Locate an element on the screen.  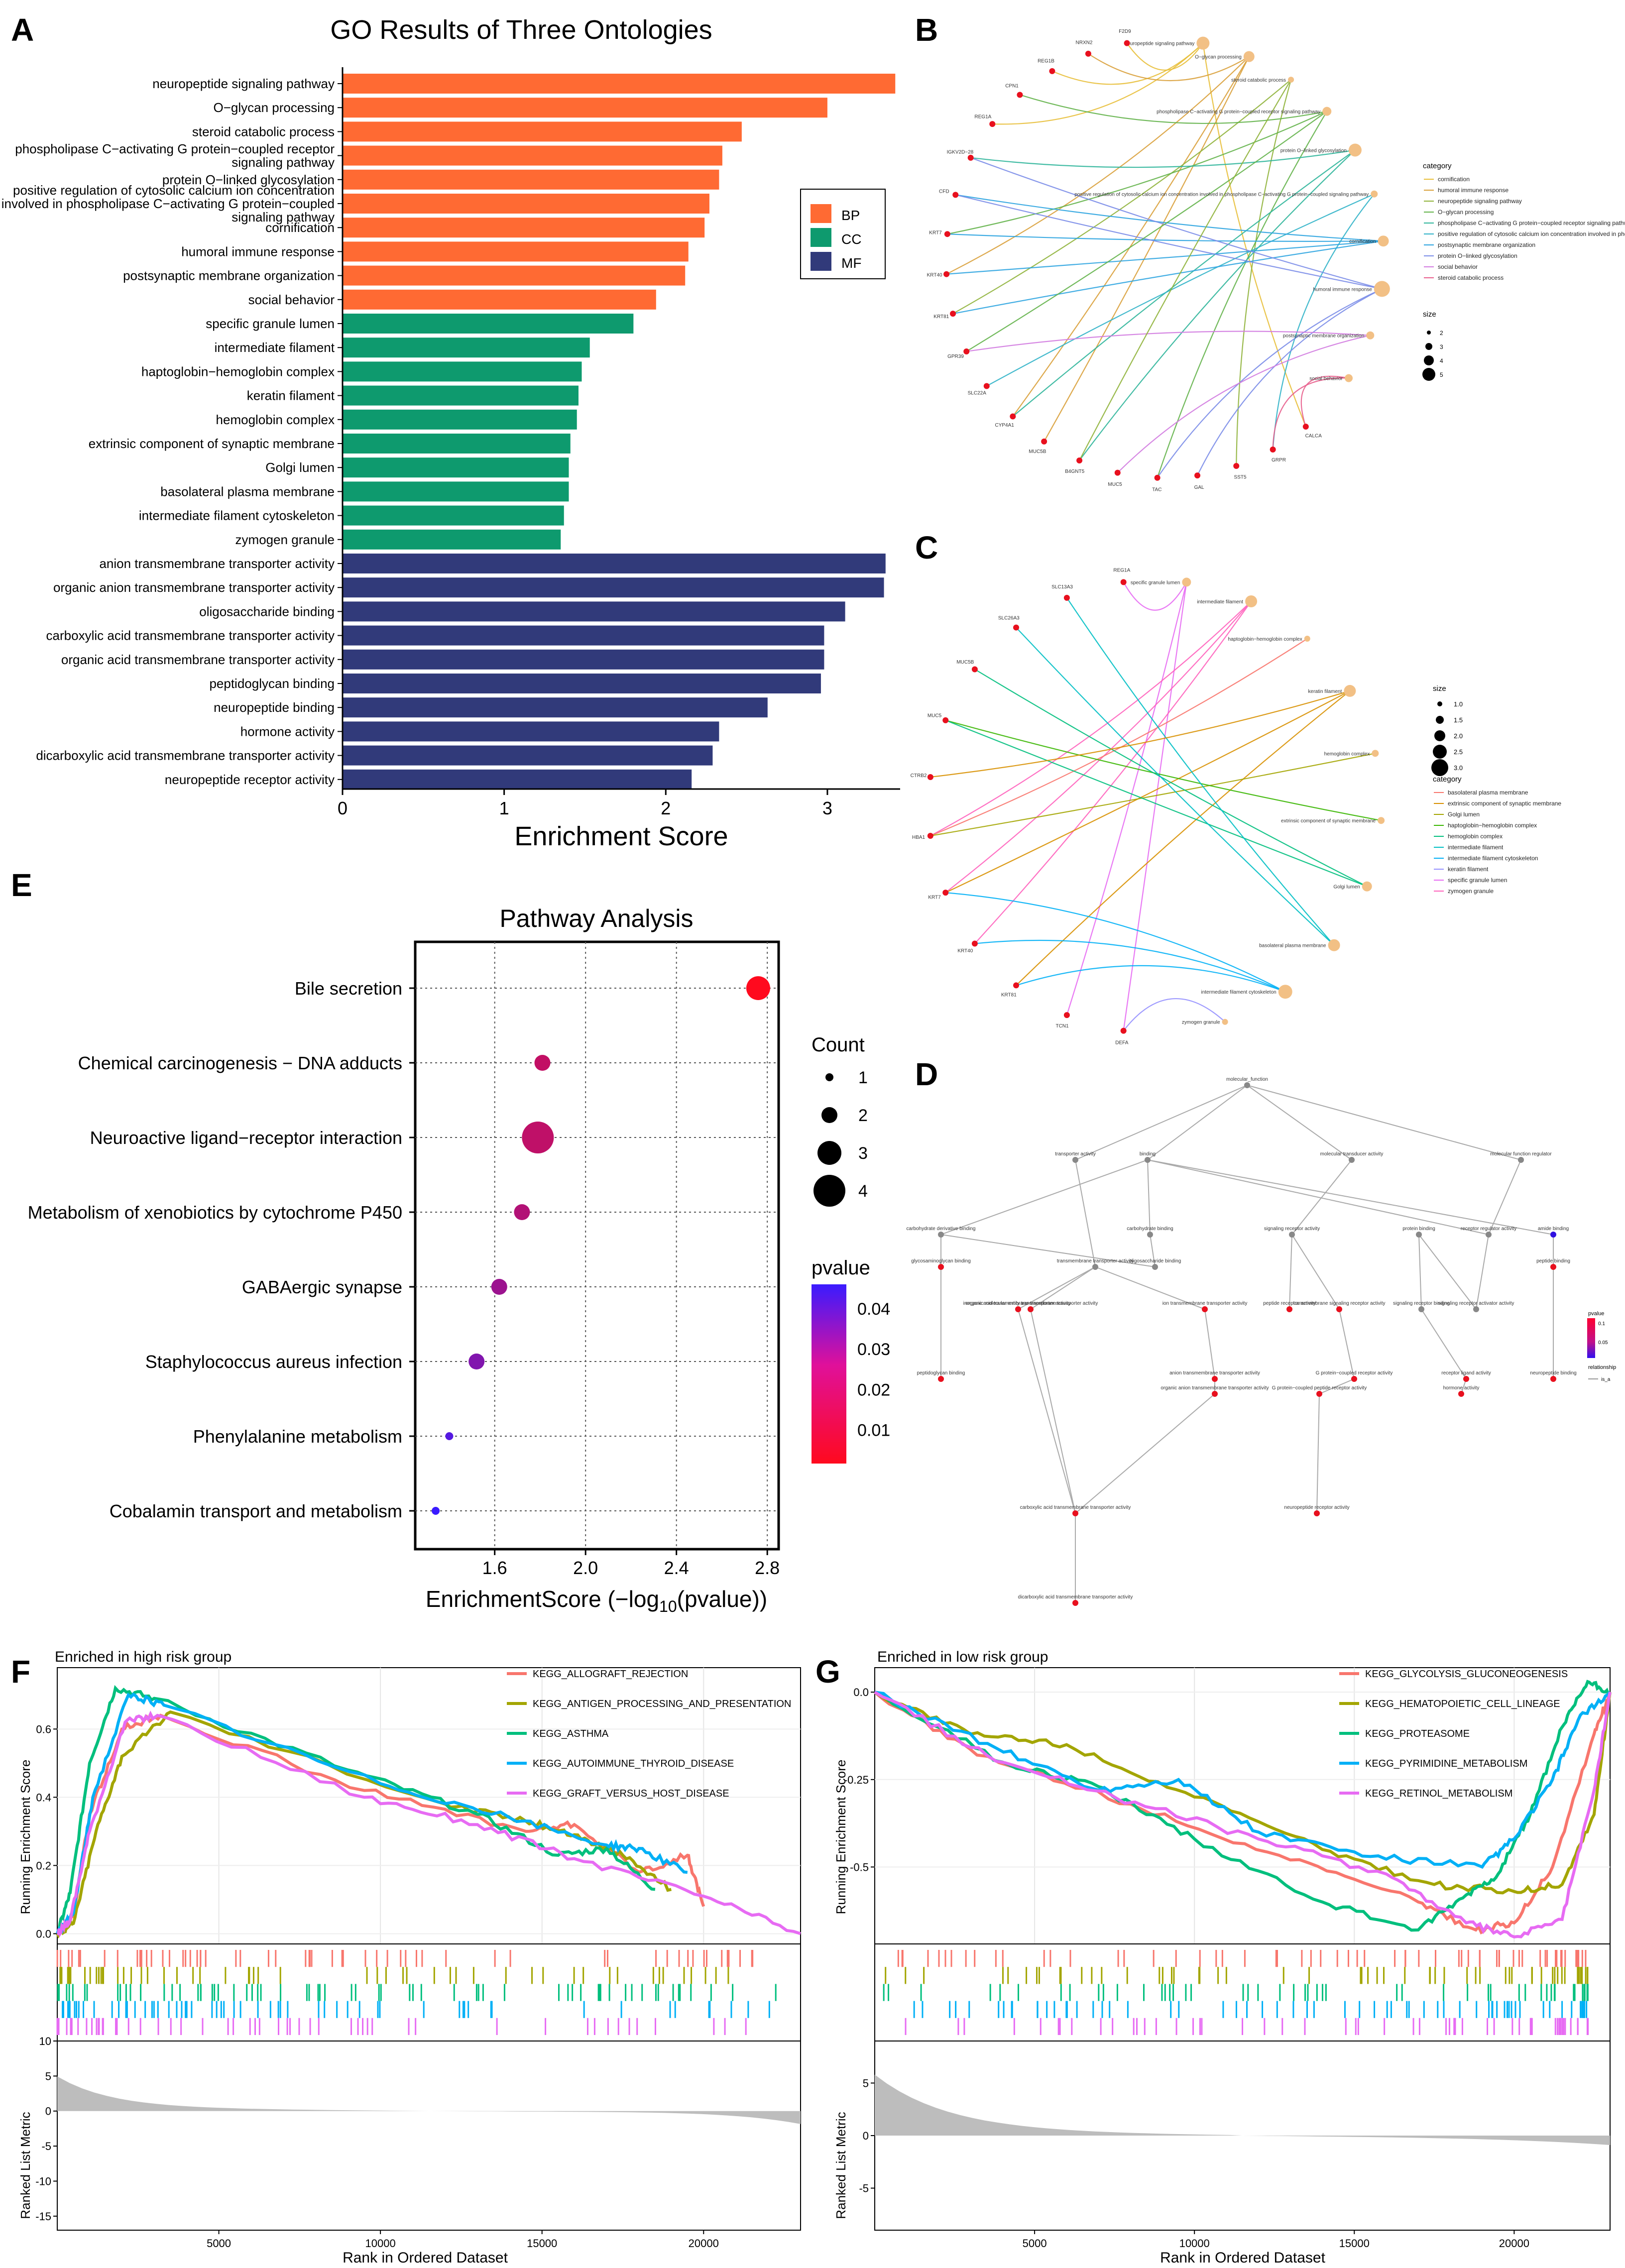
bp-legend-category: postsynaptic membrane organization is located at coordinates (1487, 245).